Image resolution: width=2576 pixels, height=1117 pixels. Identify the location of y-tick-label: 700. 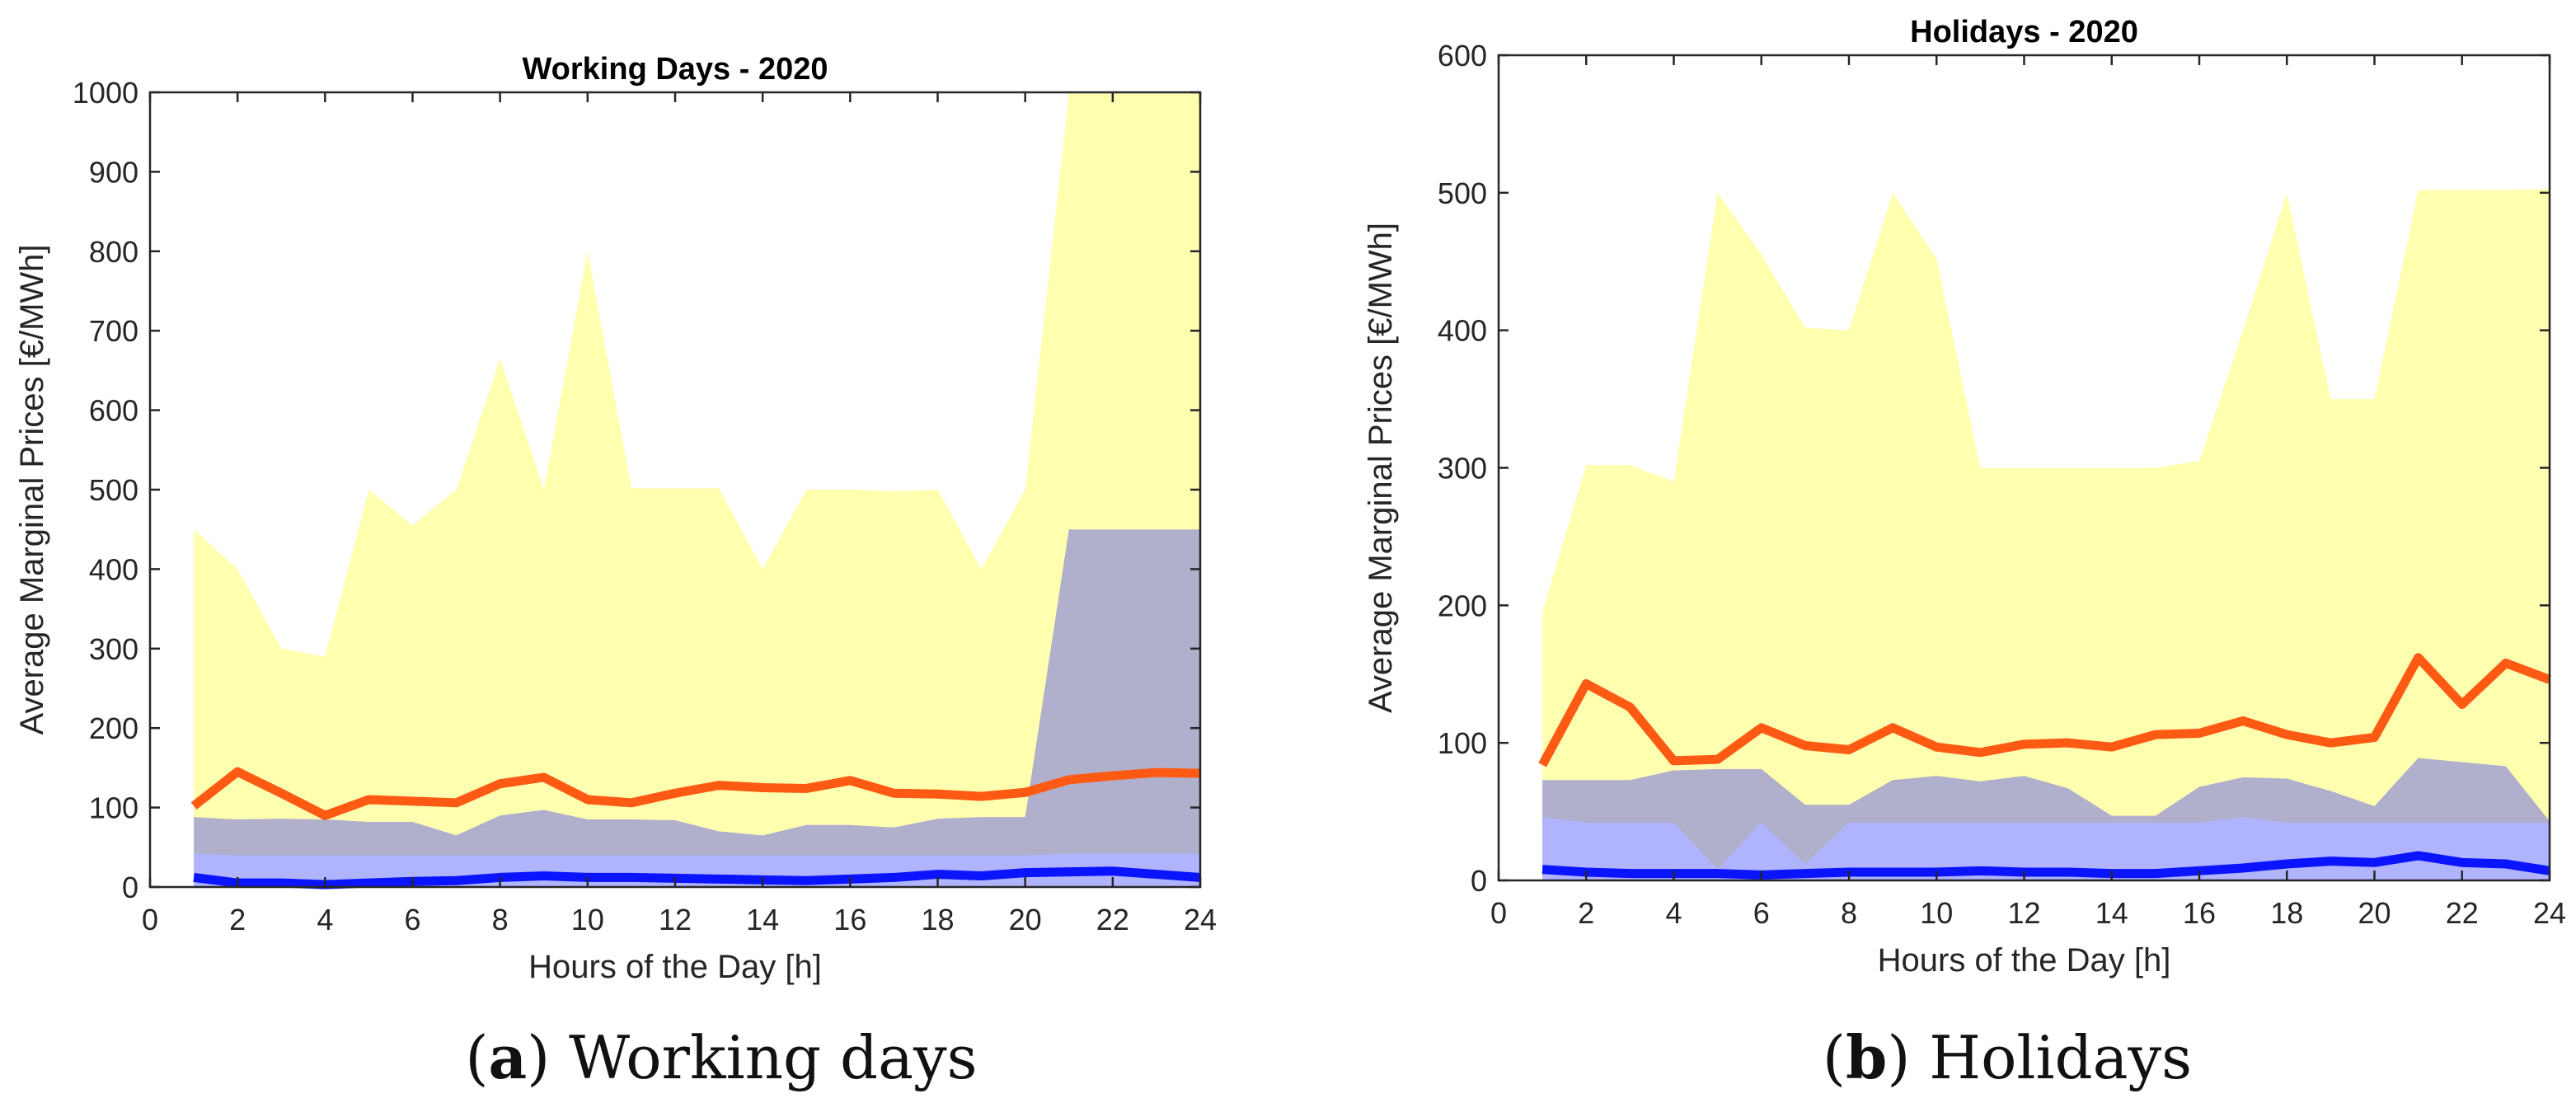
(113, 331).